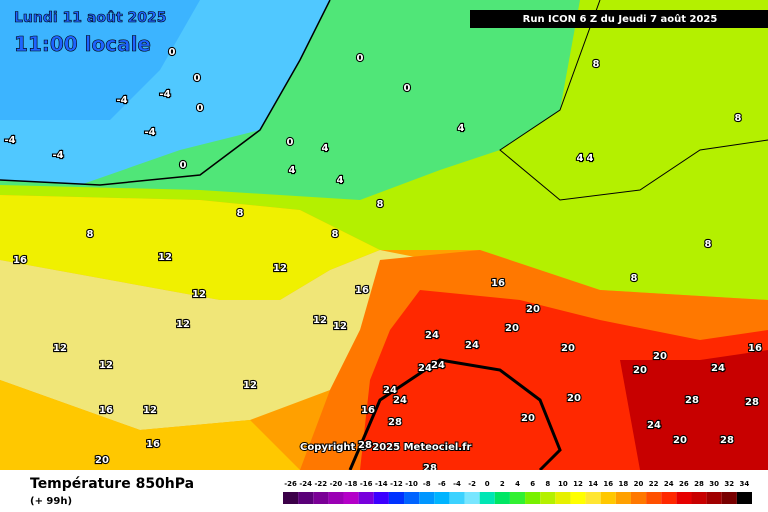  Describe the element at coordinates (699, 484) in the screenshot. I see `scale-label: 28` at that location.